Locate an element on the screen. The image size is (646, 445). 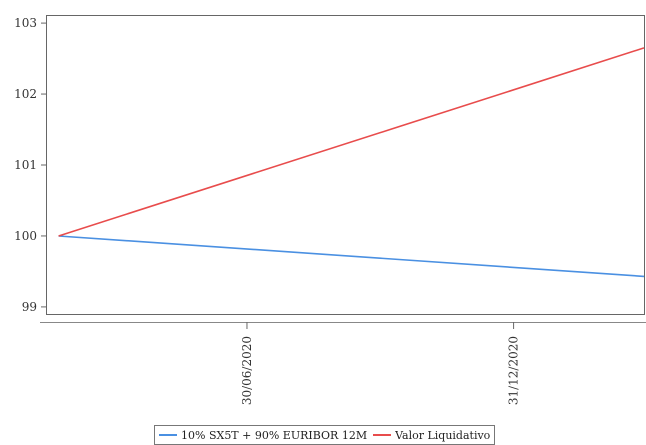
y-tick-label: 103 is located at coordinates (25, 23).